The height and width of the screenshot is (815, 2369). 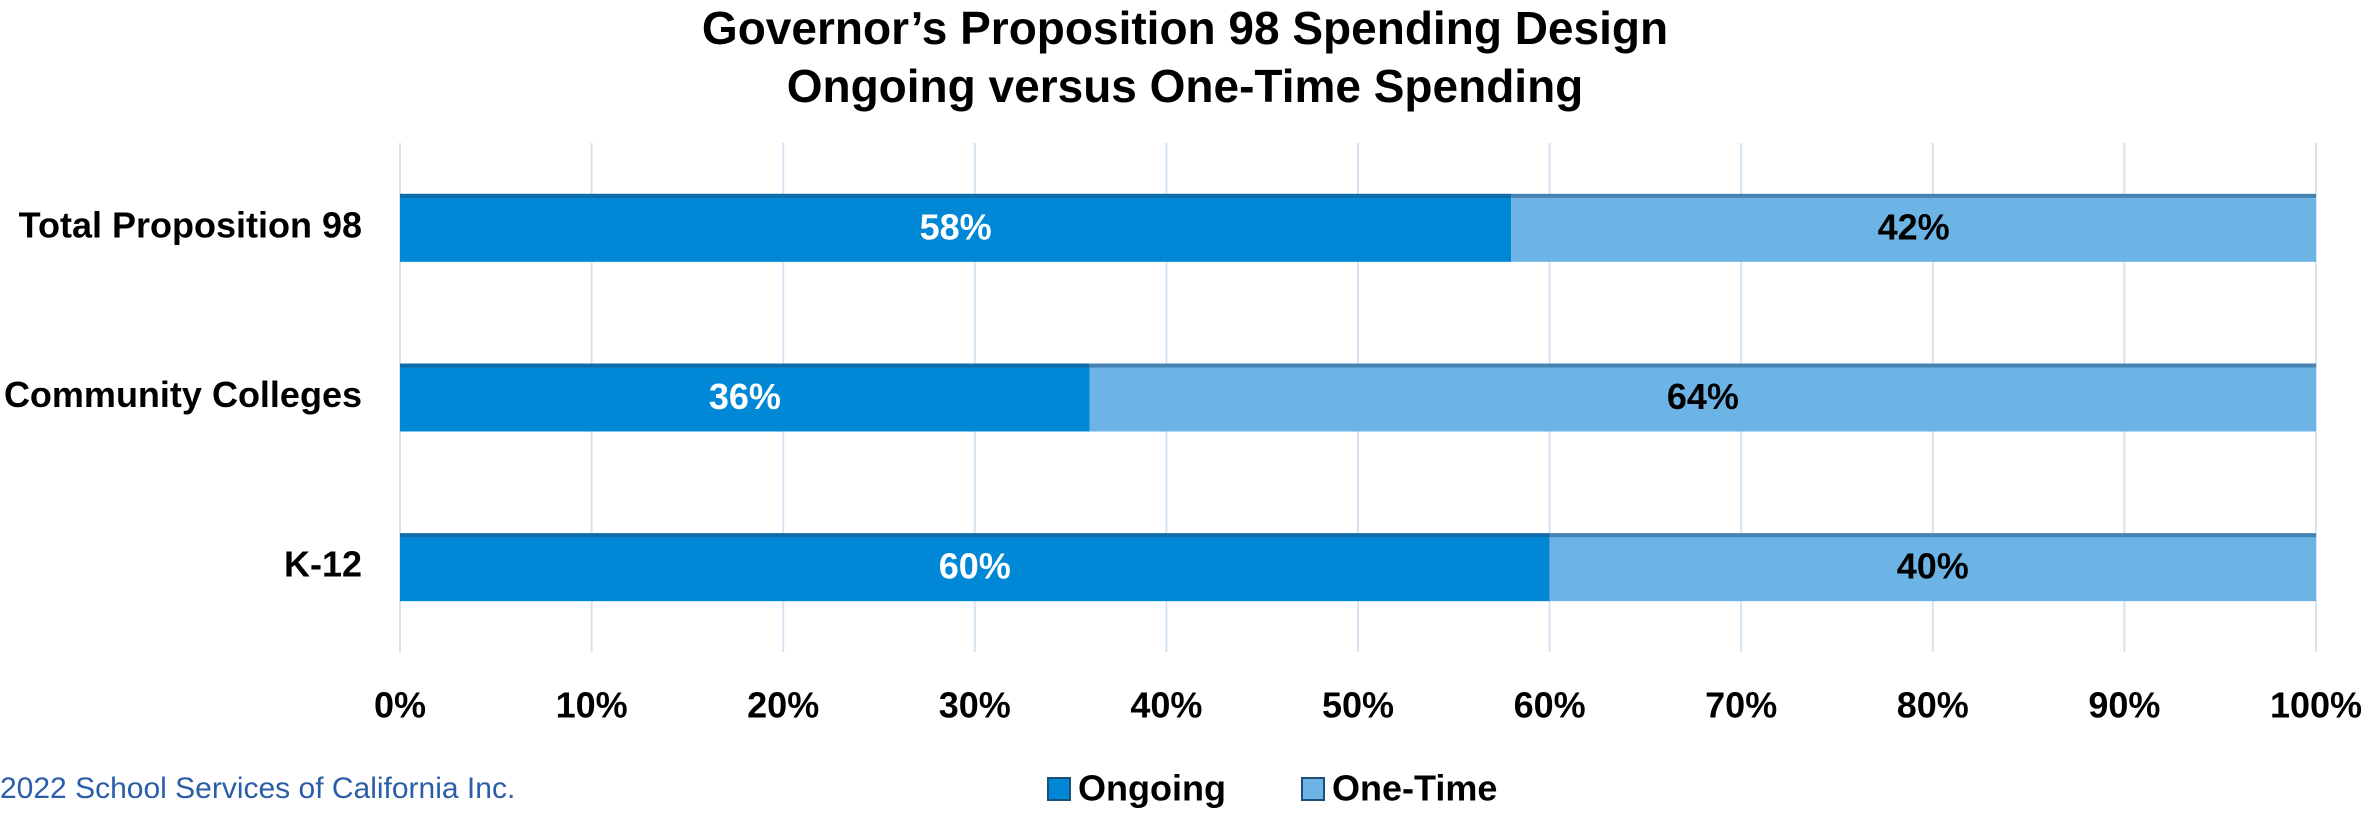 I want to click on x-tick-label: 10%, so click(x=592, y=705).